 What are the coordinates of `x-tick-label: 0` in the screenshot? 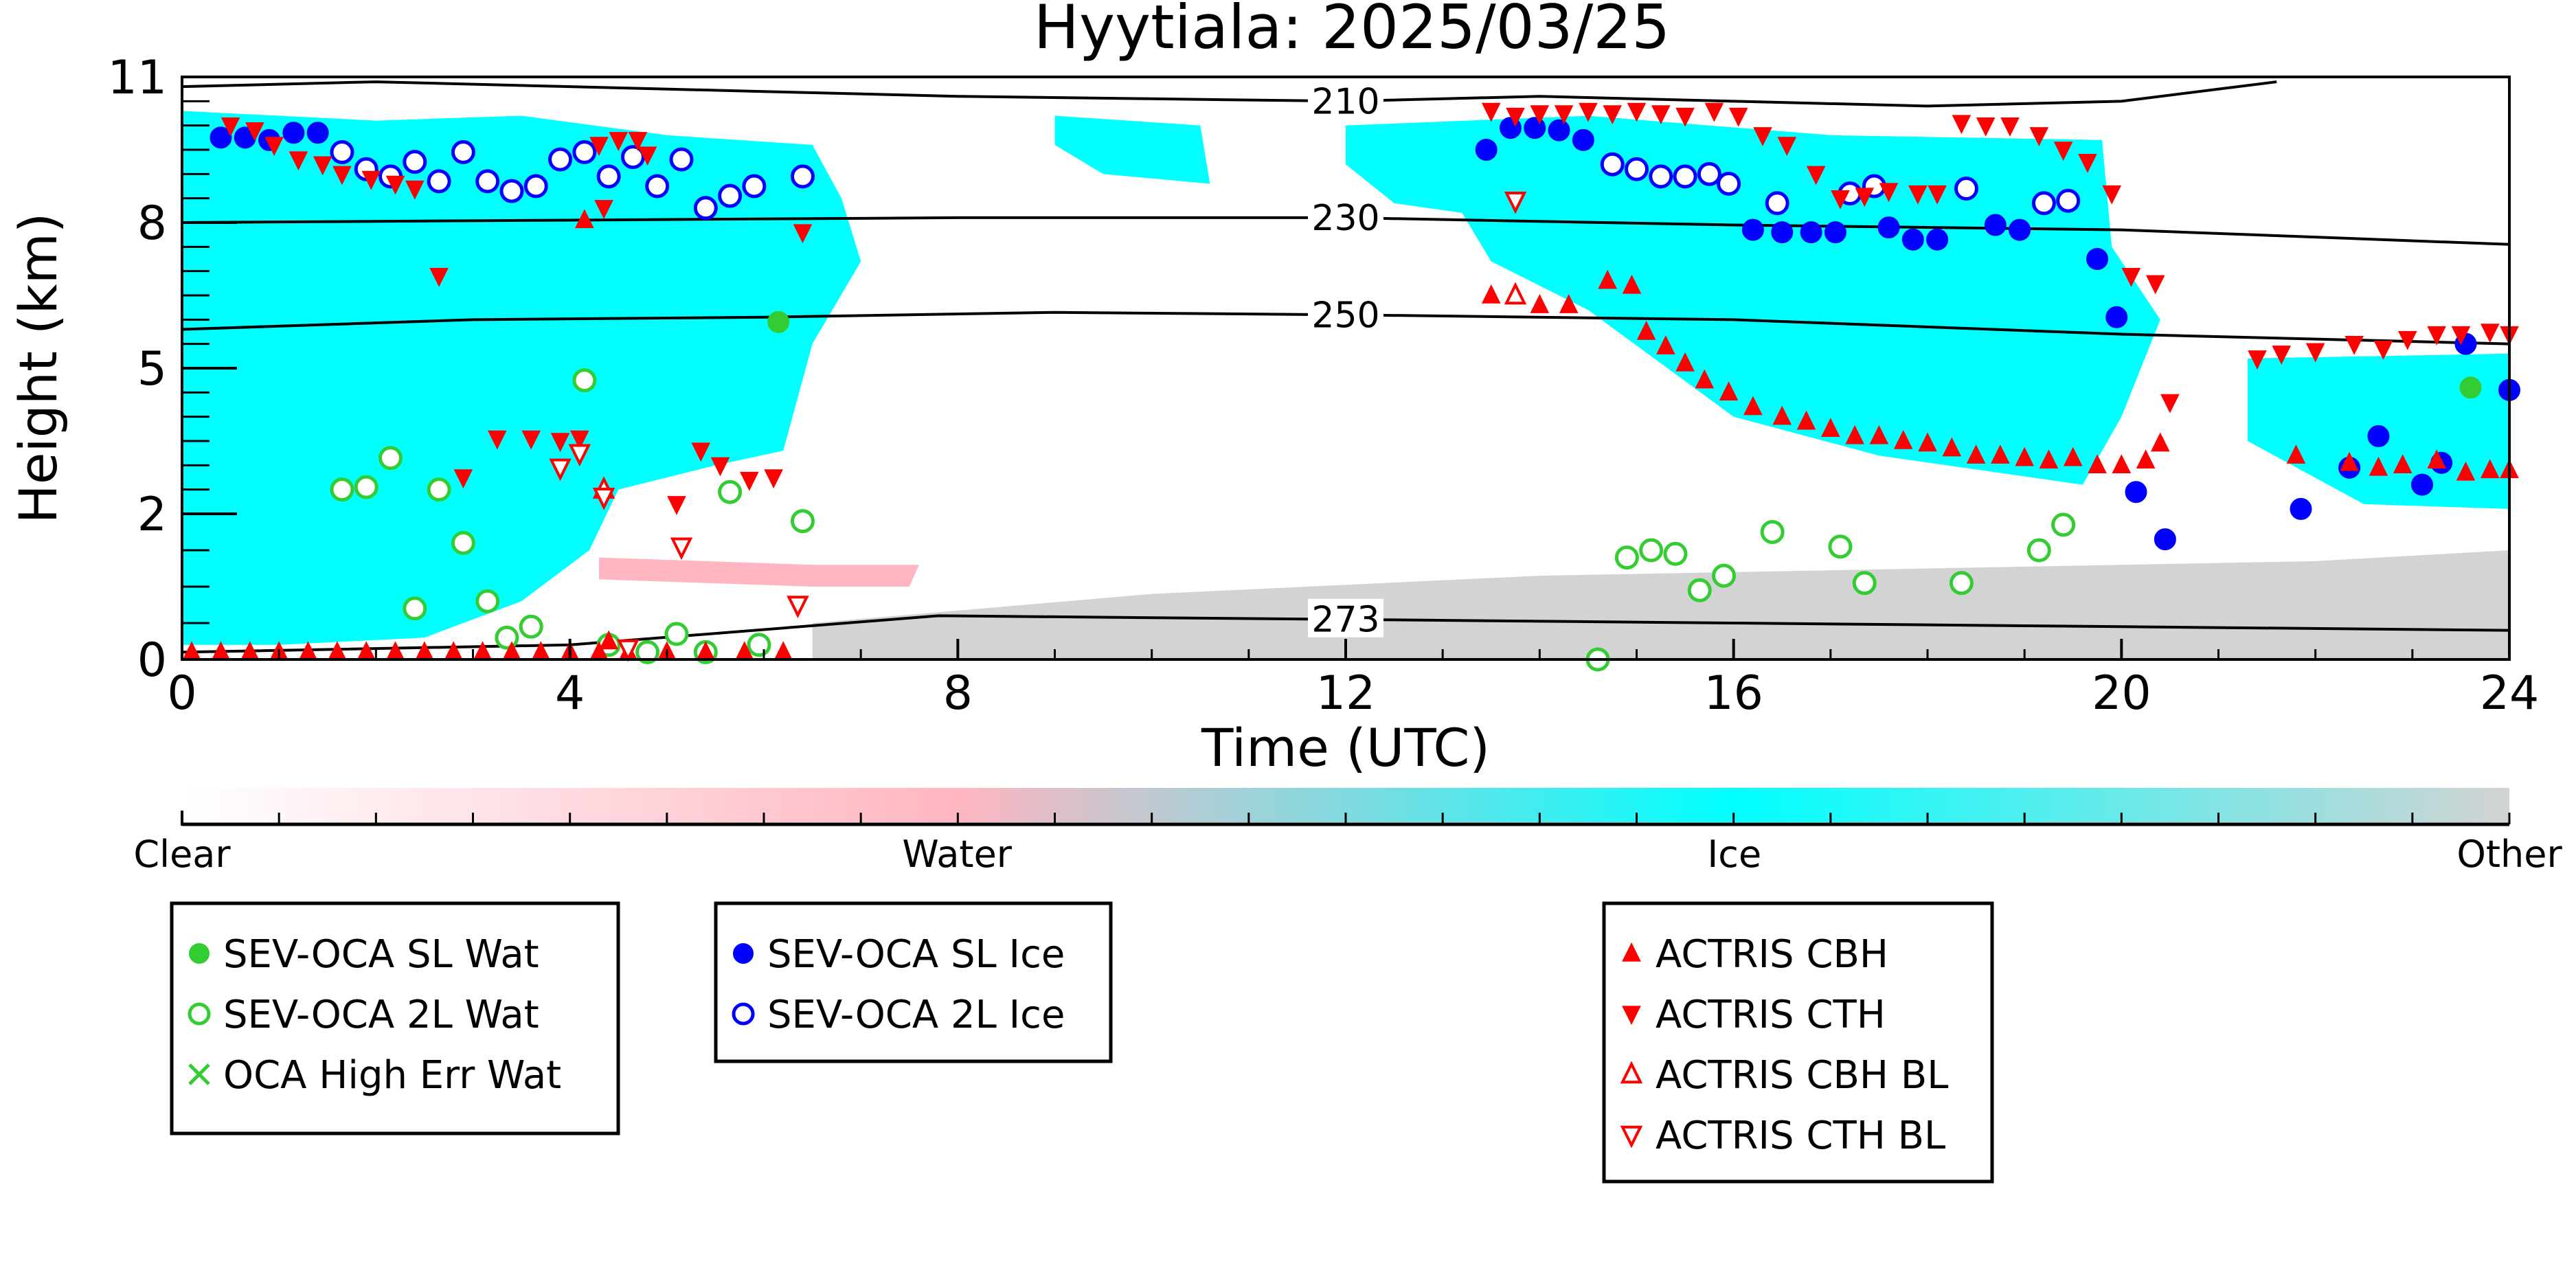 It's located at (181, 693).